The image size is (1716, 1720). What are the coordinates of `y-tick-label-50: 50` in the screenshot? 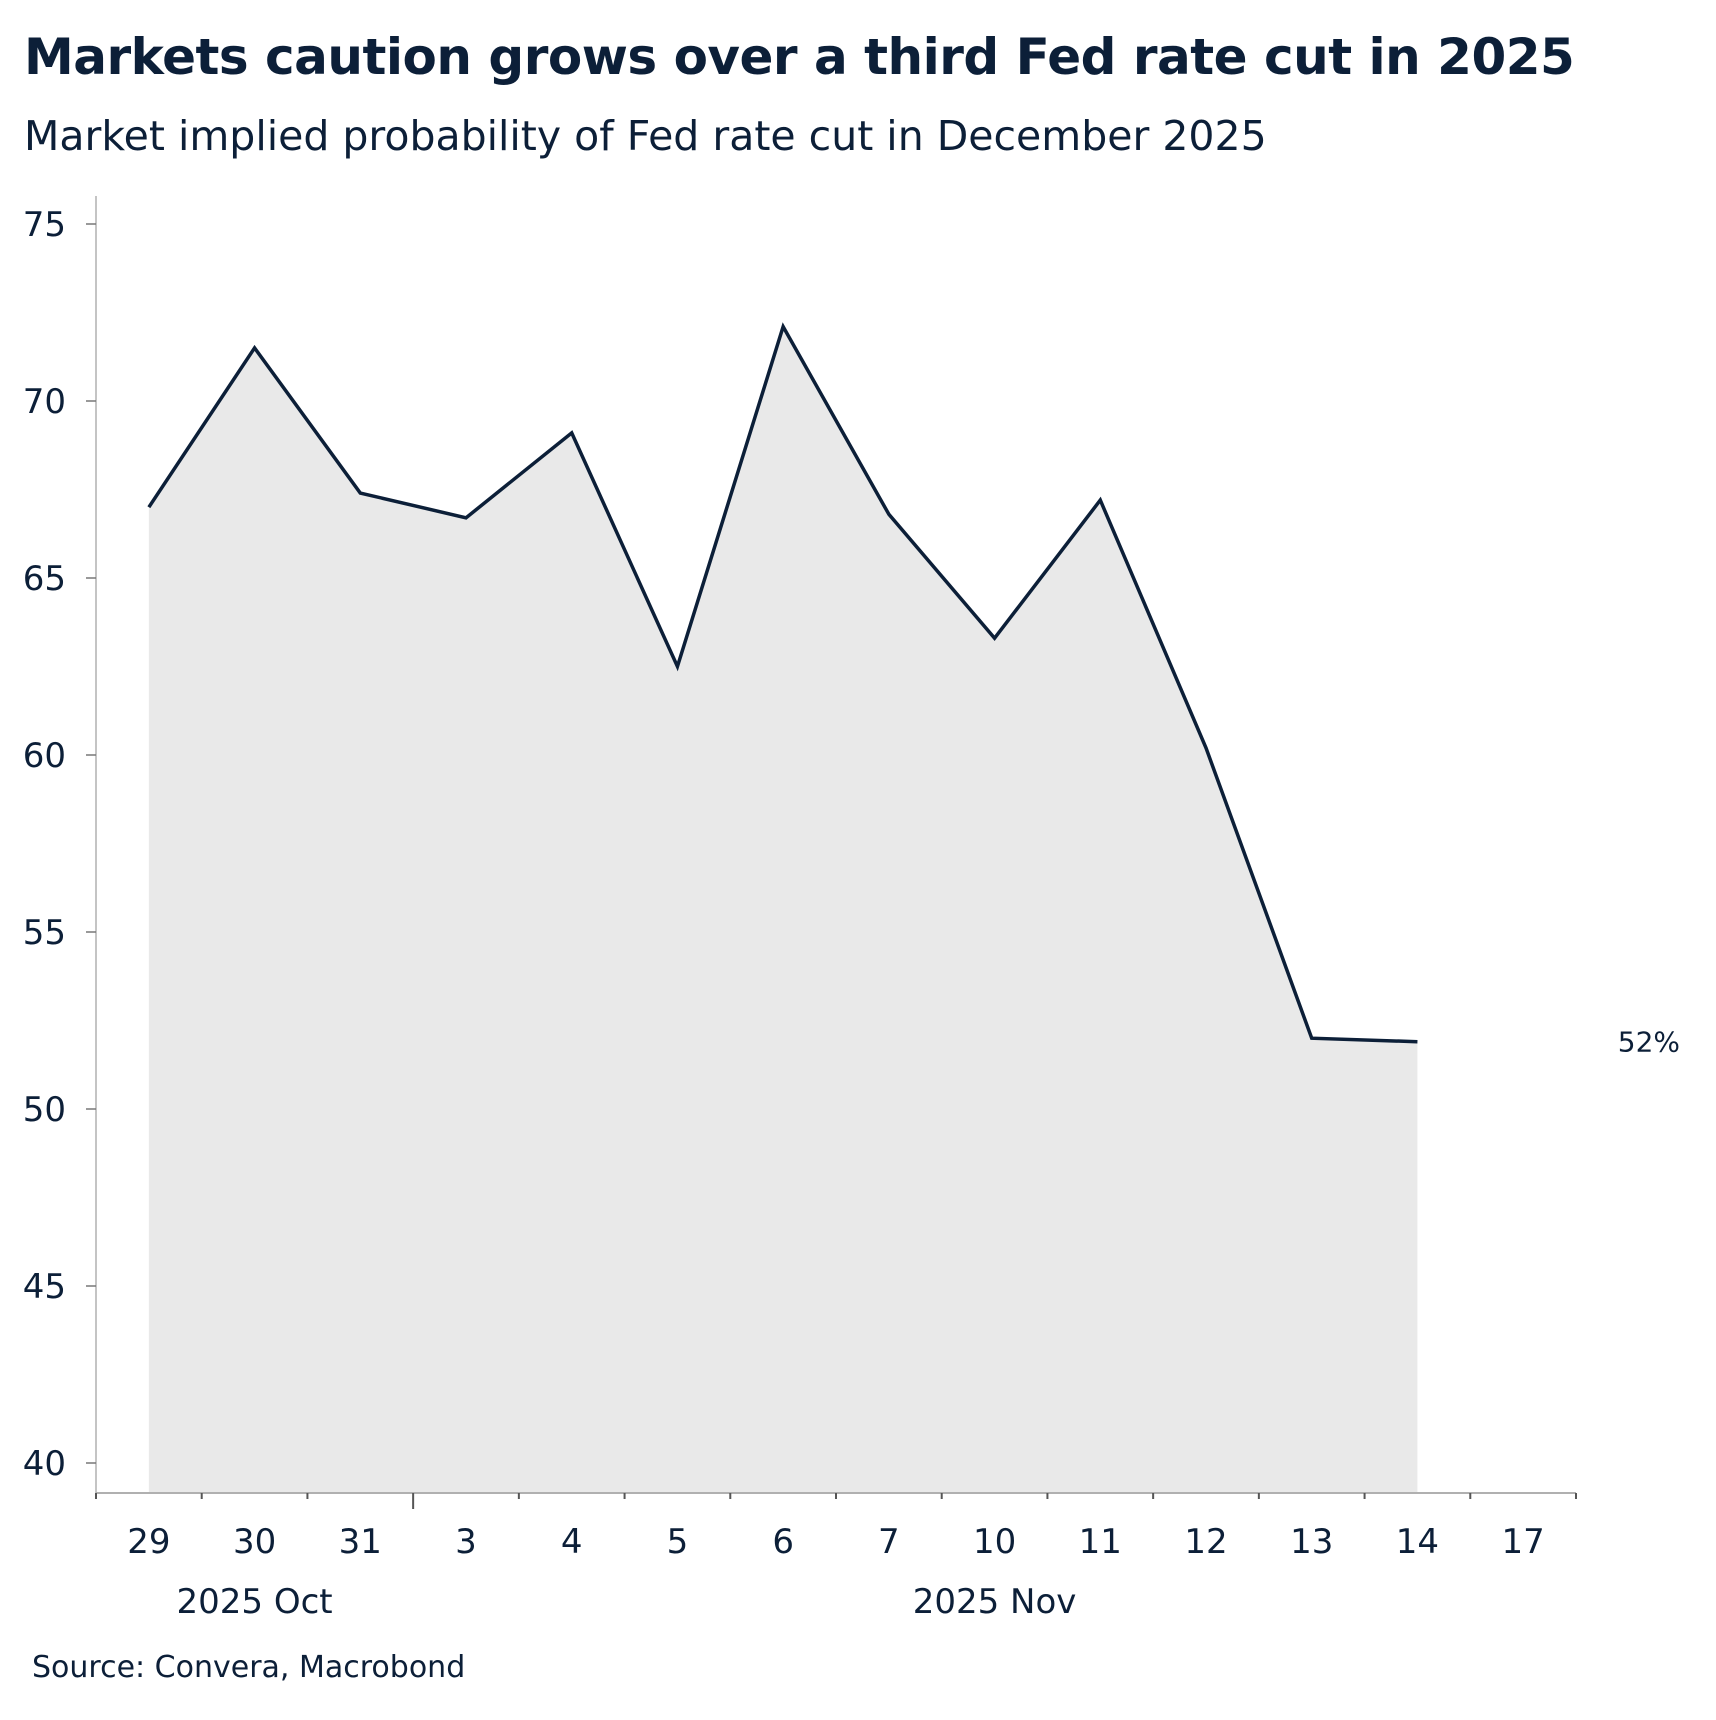 It's located at (44, 1110).